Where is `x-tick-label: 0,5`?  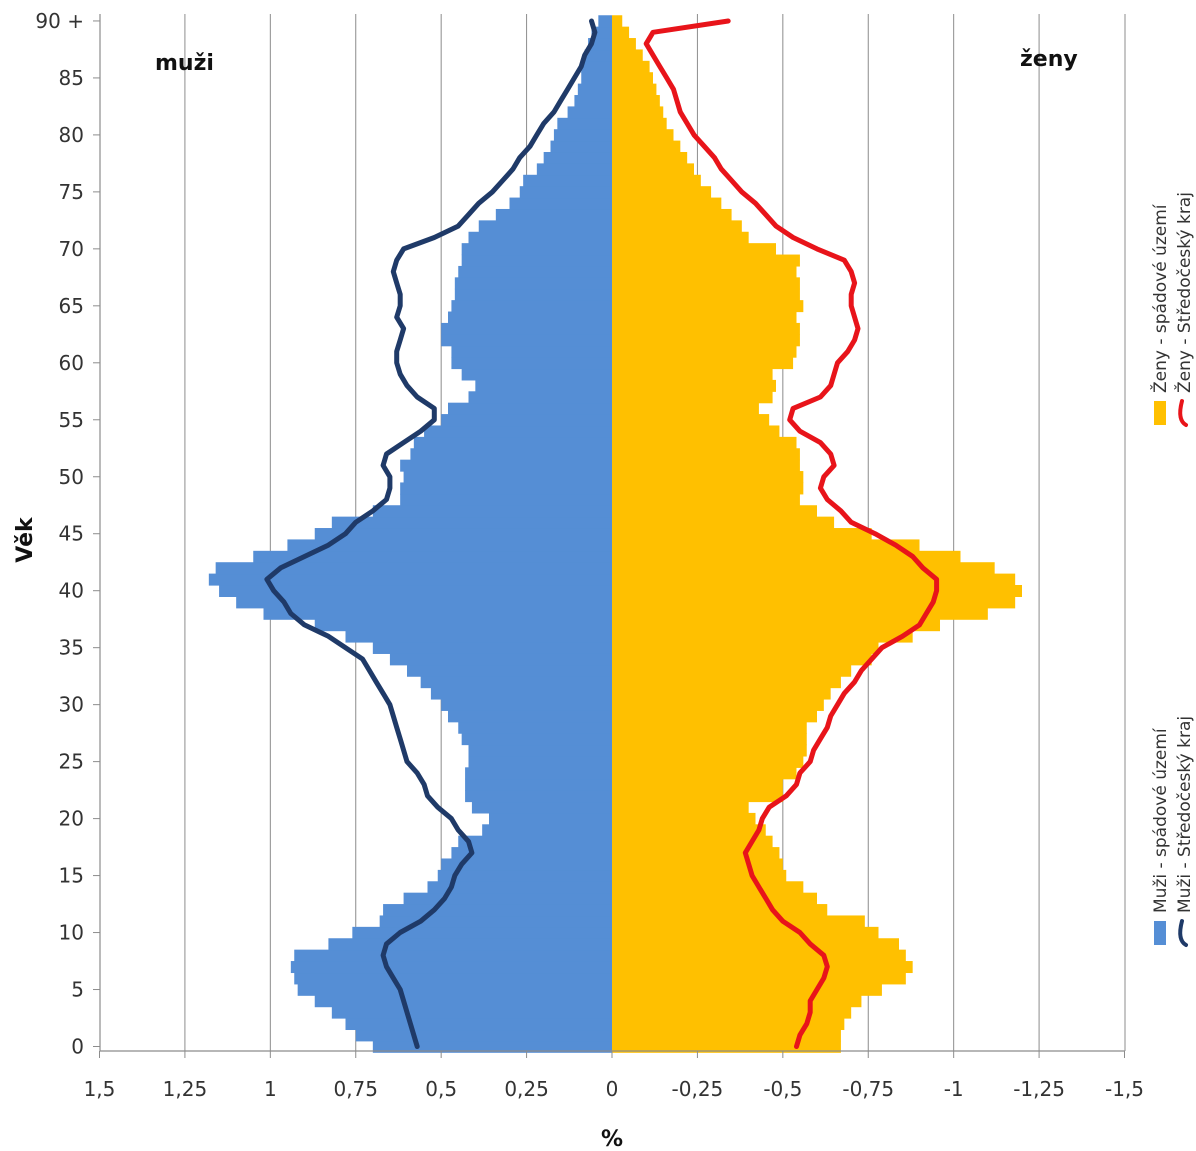 x-tick-label: 0,5 is located at coordinates (441, 1089).